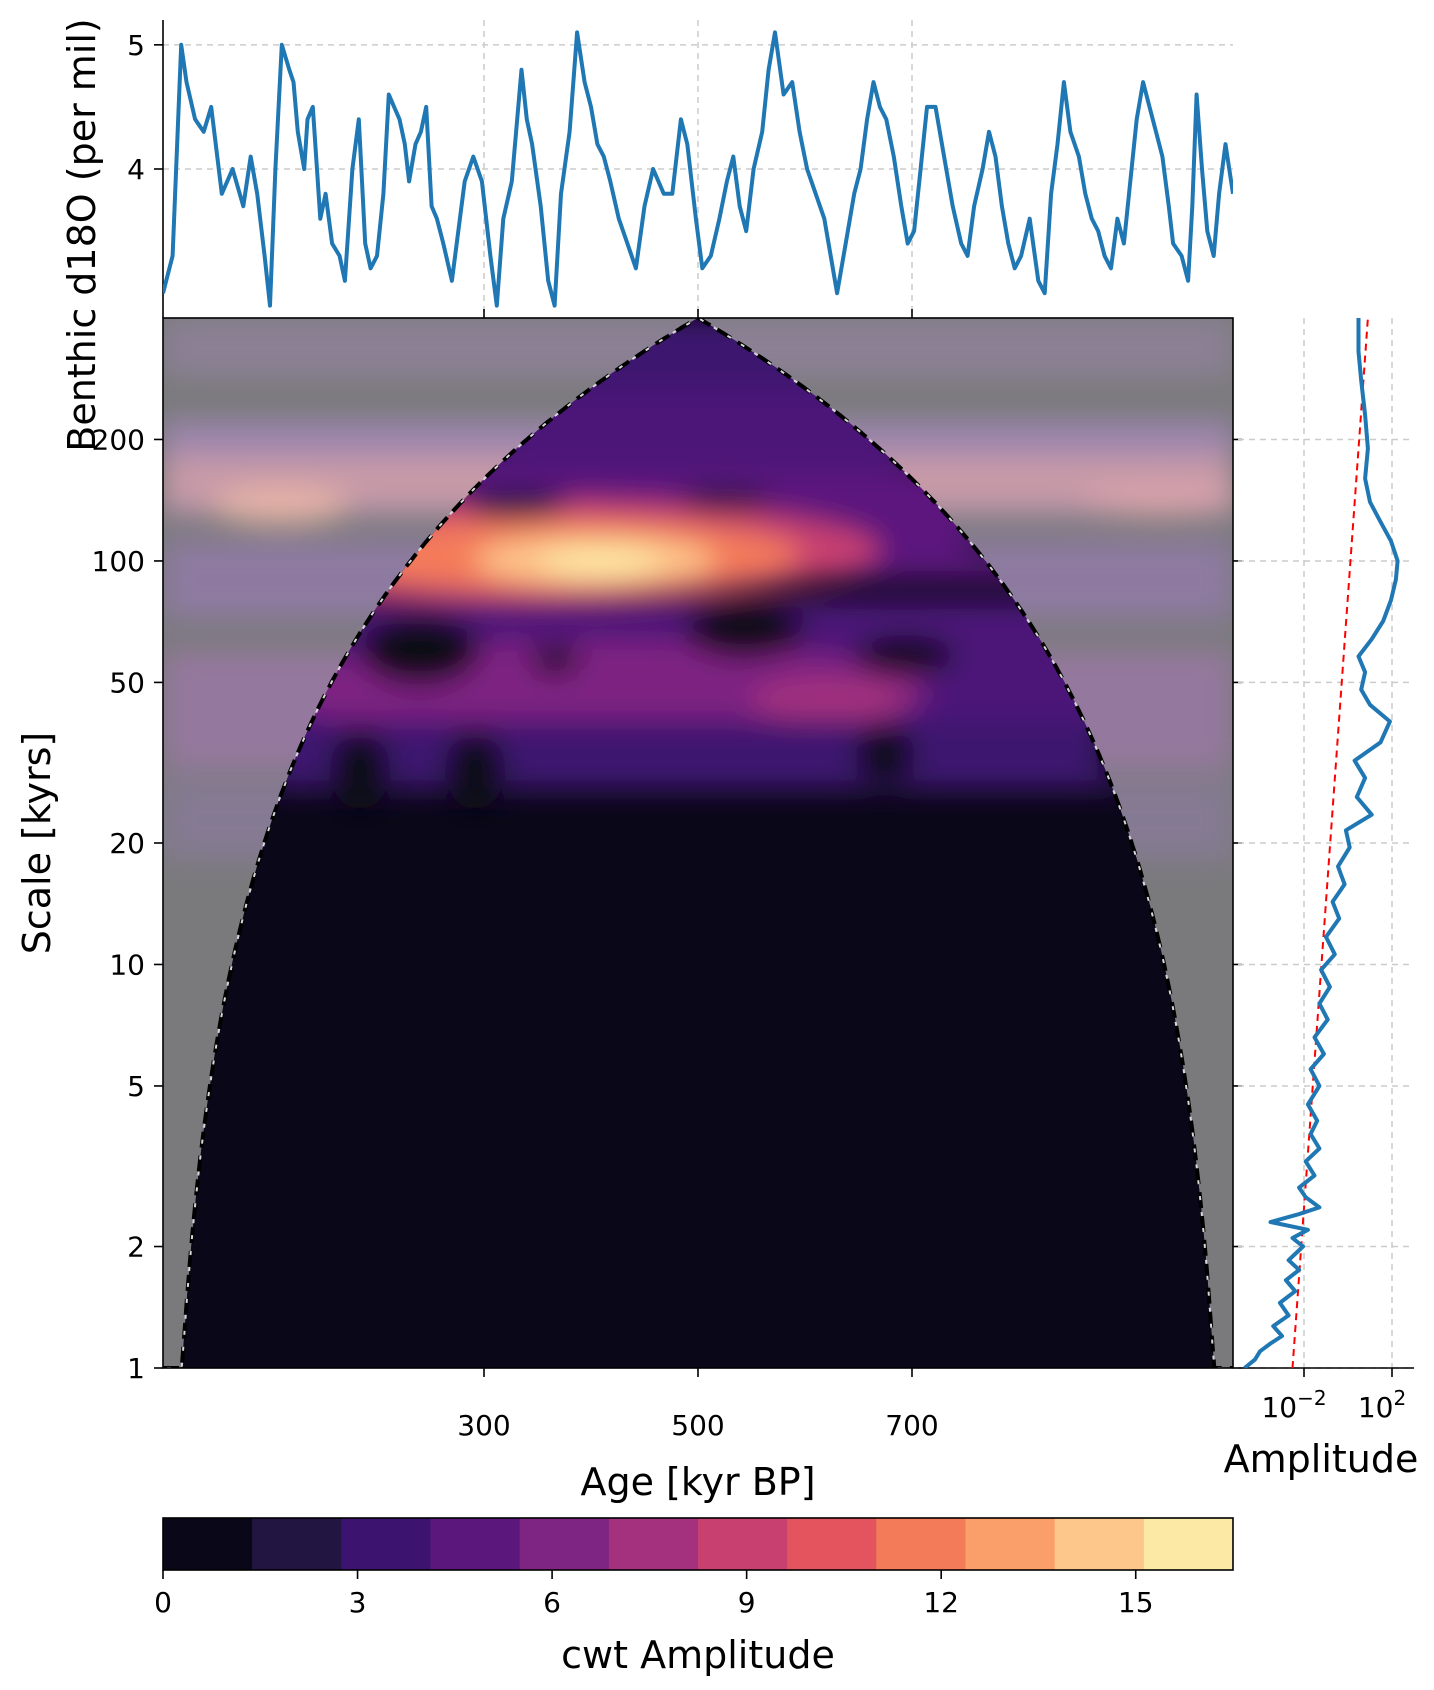 The height and width of the screenshot is (1690, 1434). I want to click on scalogram-ytick-label: 5, so click(136, 1086).